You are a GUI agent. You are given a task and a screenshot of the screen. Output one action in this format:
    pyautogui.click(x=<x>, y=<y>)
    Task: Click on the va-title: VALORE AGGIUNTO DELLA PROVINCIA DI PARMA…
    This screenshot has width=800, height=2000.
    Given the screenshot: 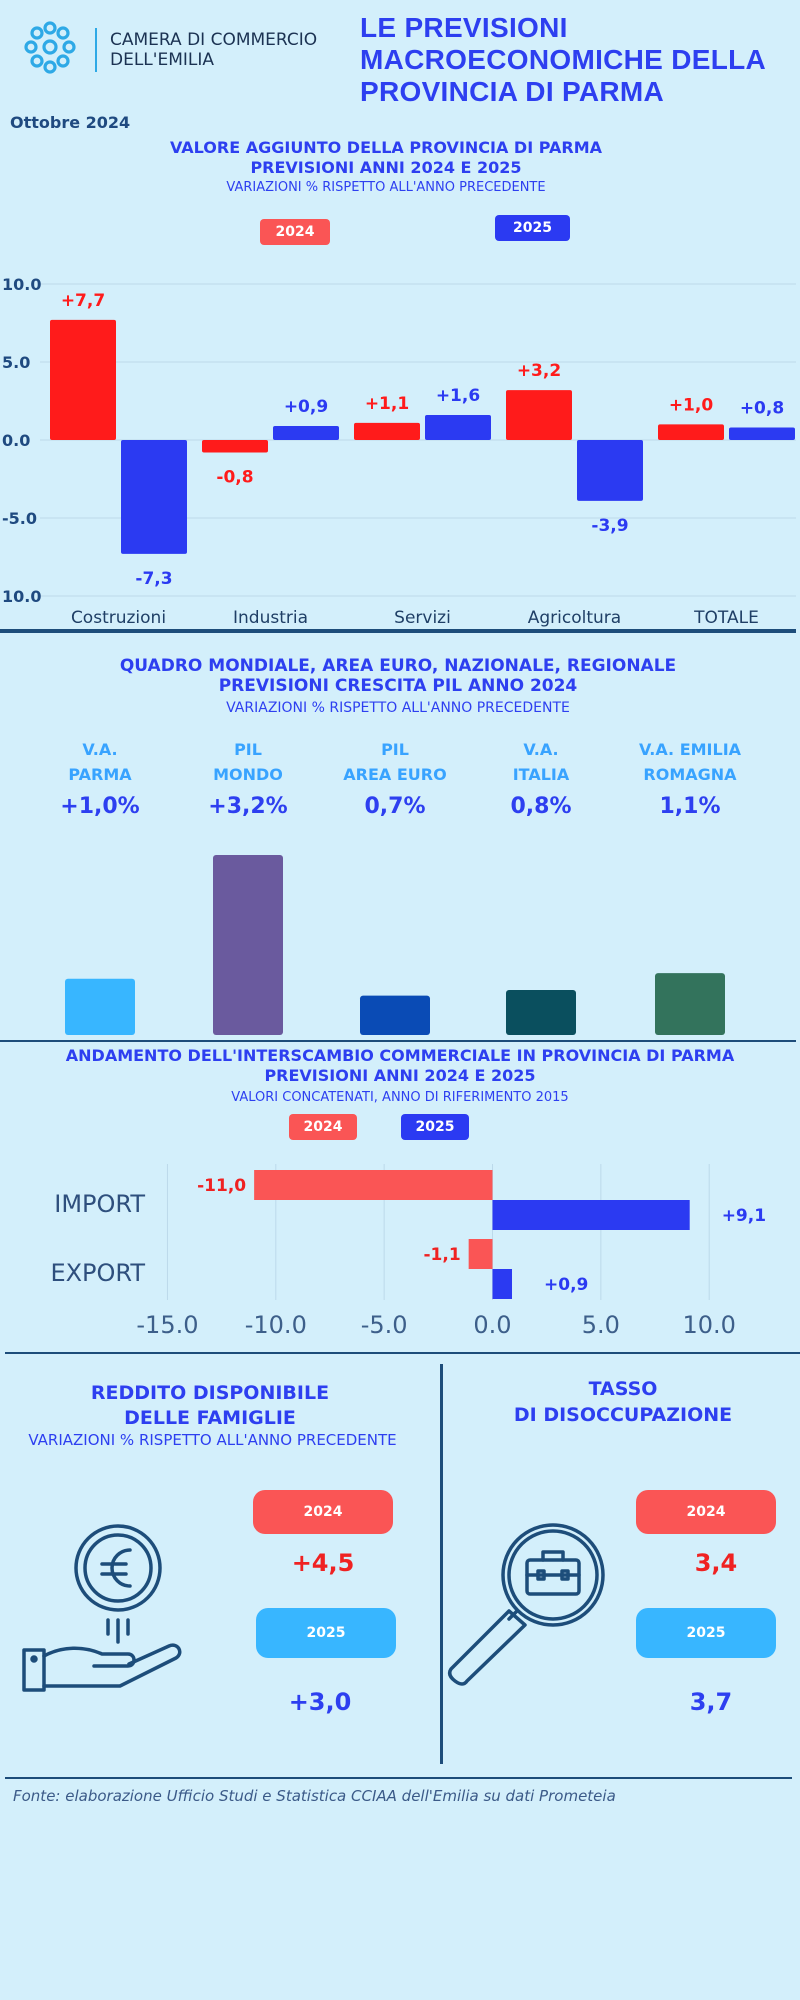 What is the action you would take?
    pyautogui.click(x=386, y=158)
    